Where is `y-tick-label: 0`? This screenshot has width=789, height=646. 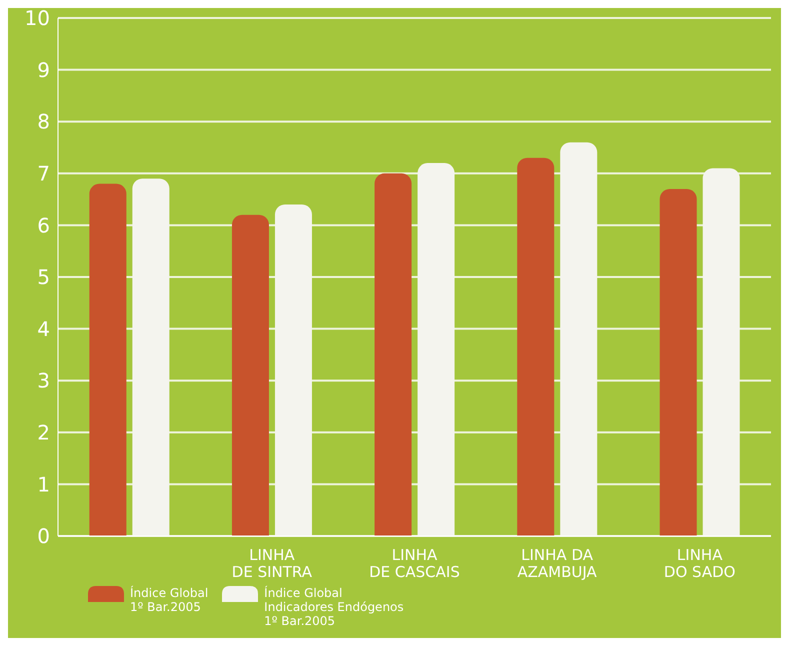 y-tick-label: 0 is located at coordinates (43, 536).